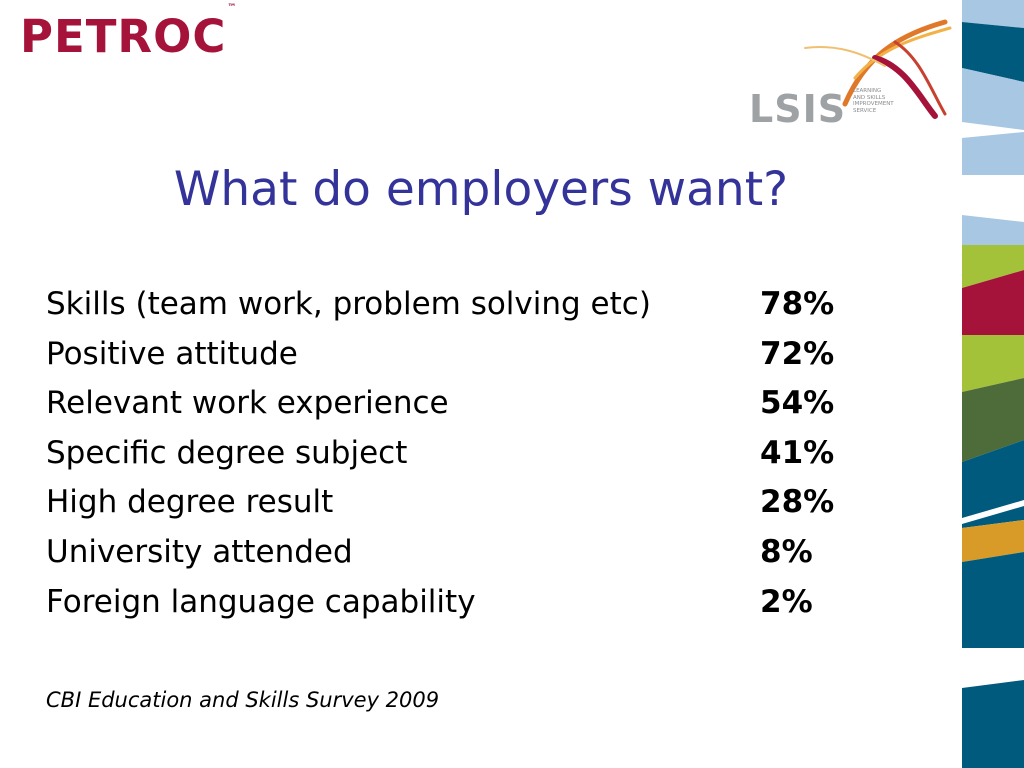 The width and height of the screenshot is (1024, 768). Describe the element at coordinates (247, 403) in the screenshot. I see `item-label: Relevant work experience` at that location.